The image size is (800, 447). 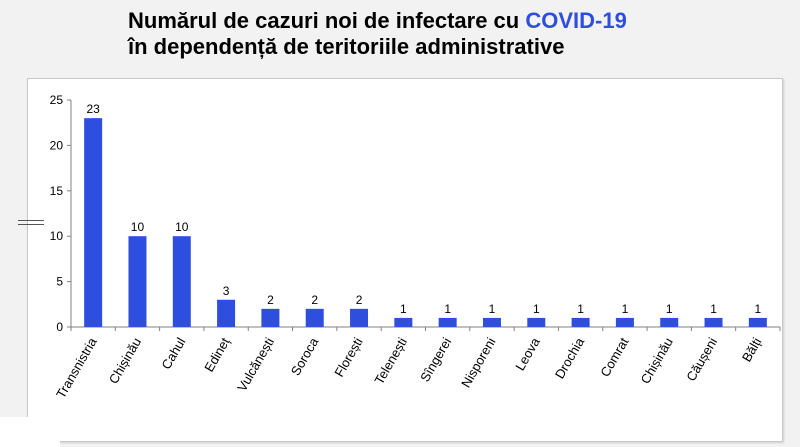 I want to click on chart-title-accent: COVID-19, so click(x=576, y=20).